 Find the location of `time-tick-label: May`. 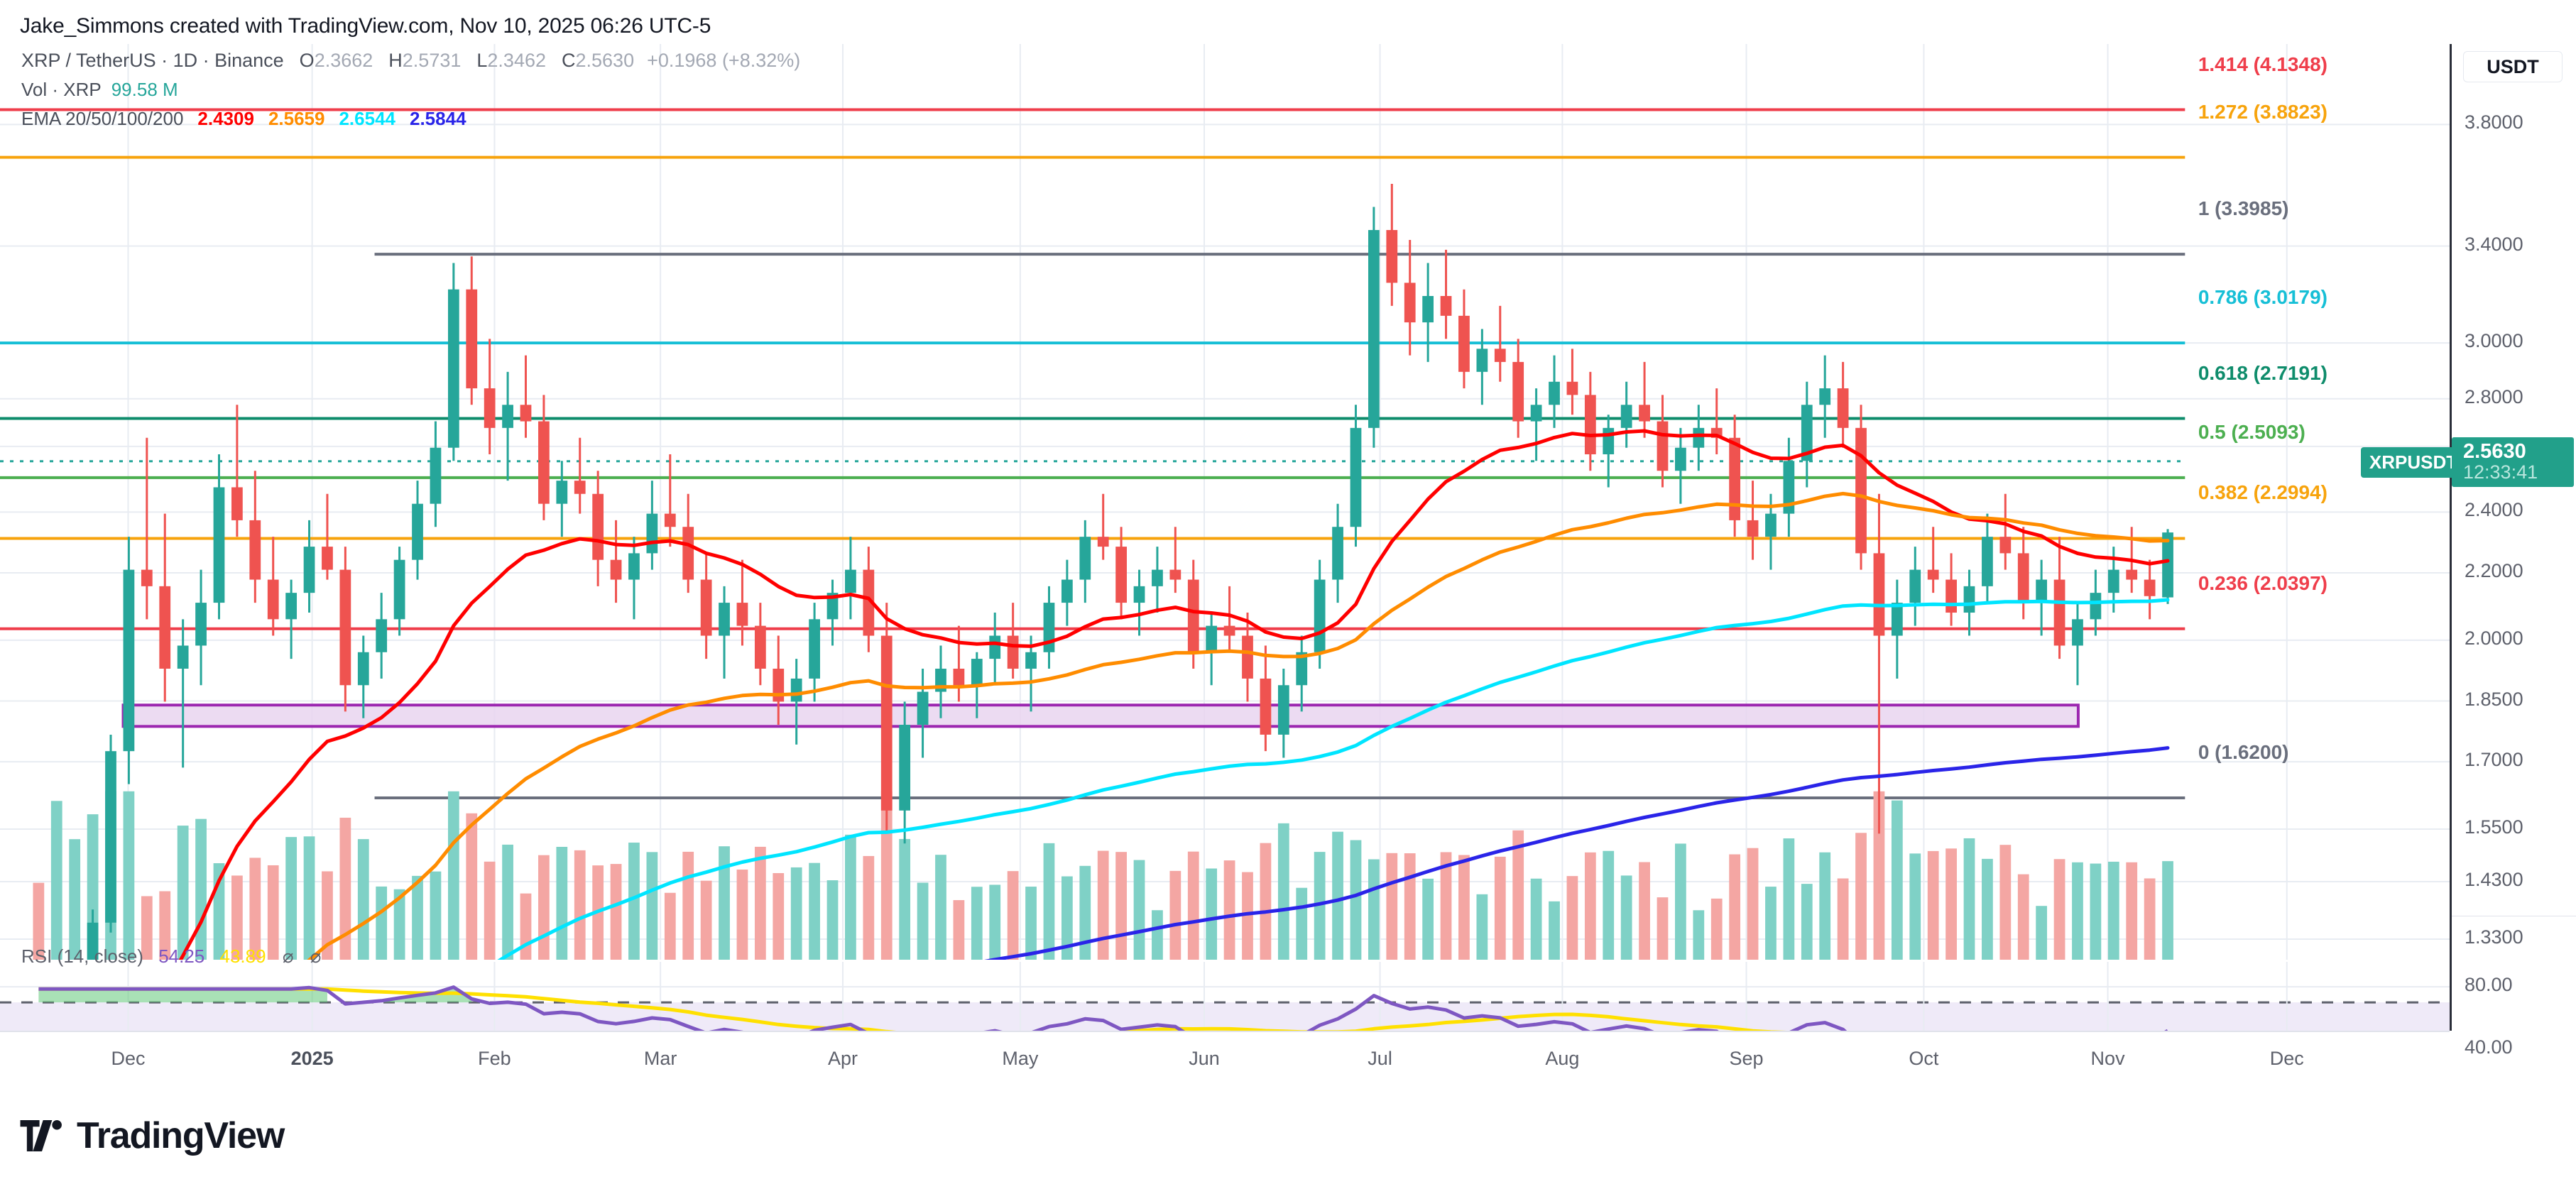

time-tick-label: May is located at coordinates (1020, 1058).